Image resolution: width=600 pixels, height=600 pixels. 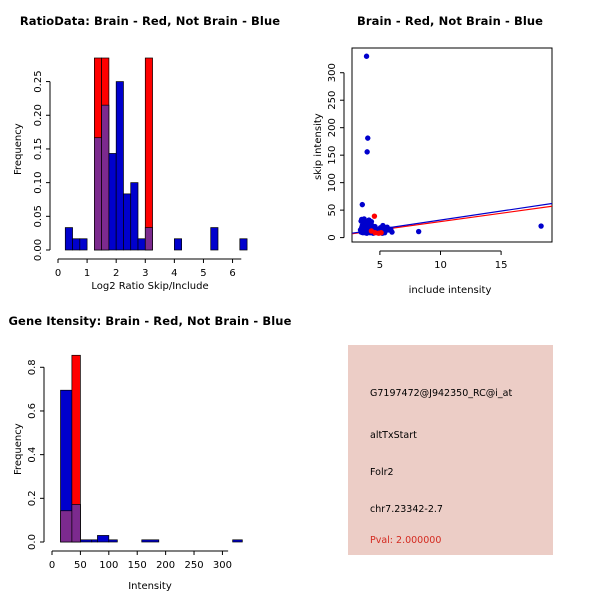 What do you see at coordinates (232, 273) in the screenshot?
I see `ratio-x-tick-label: 6` at bounding box center [232, 273].